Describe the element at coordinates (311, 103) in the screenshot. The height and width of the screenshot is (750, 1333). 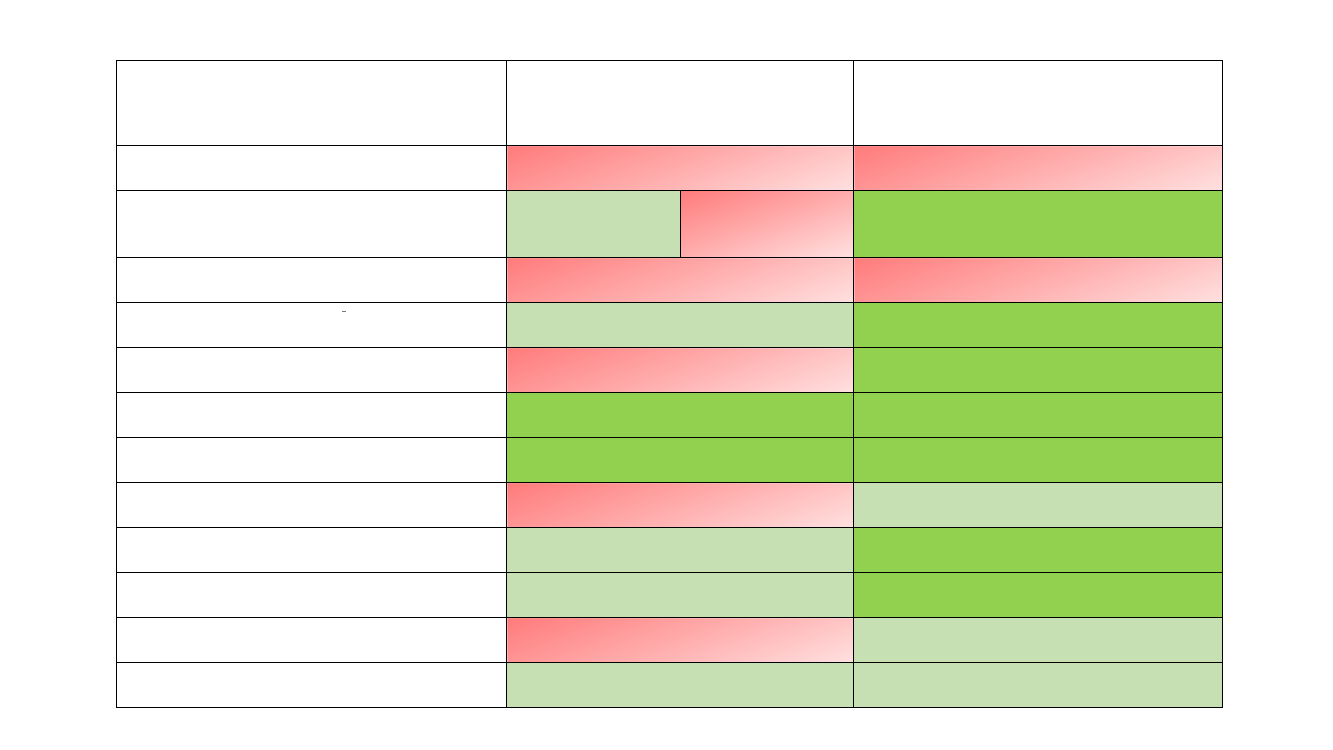
I see `header-cell-label` at that location.